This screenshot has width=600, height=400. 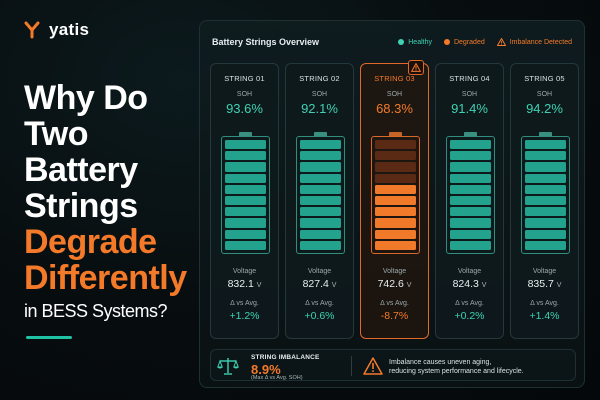 What do you see at coordinates (81, 170) in the screenshot?
I see `headline-line-3: Battery` at bounding box center [81, 170].